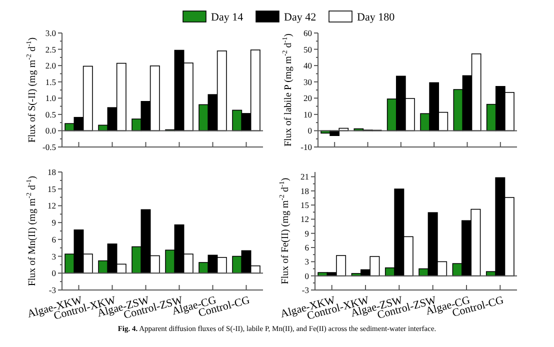  What do you see at coordinates (50, 33) in the screenshot?
I see `y-tick-label: 3.0` at bounding box center [50, 33].